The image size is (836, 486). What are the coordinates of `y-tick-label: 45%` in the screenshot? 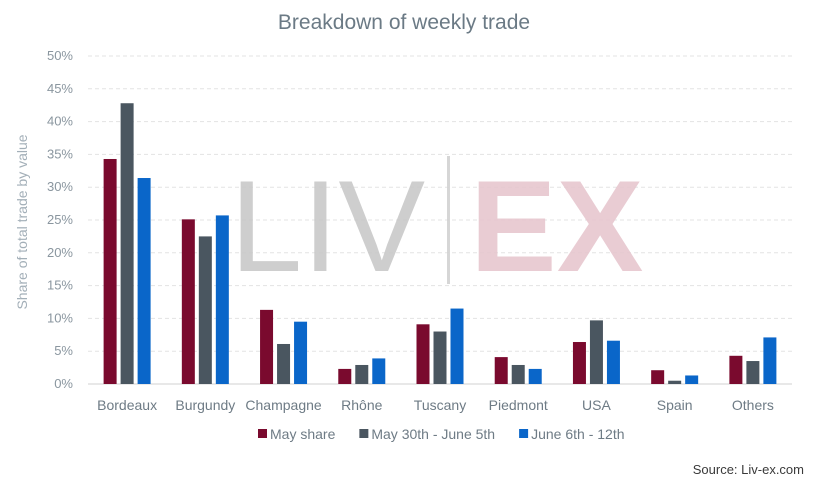 It's located at (60, 88).